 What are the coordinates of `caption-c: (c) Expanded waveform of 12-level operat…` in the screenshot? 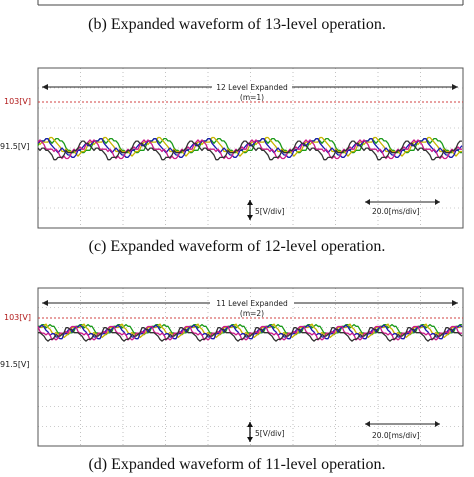 It's located at (237, 246).